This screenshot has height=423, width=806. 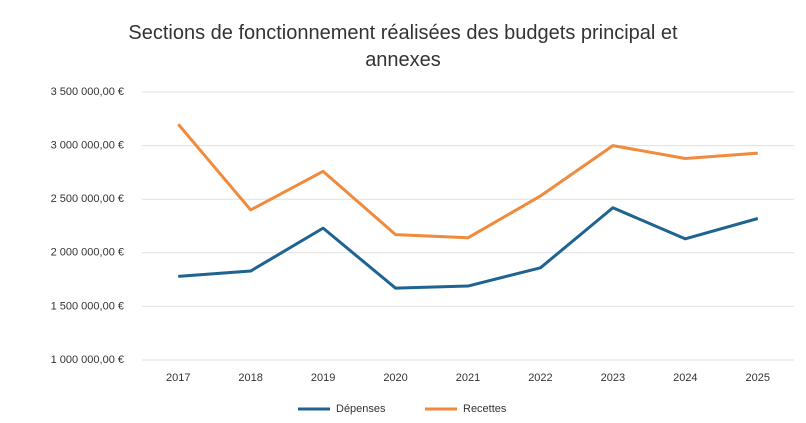 What do you see at coordinates (250, 378) in the screenshot?
I see `x-tick-label: 2018` at bounding box center [250, 378].